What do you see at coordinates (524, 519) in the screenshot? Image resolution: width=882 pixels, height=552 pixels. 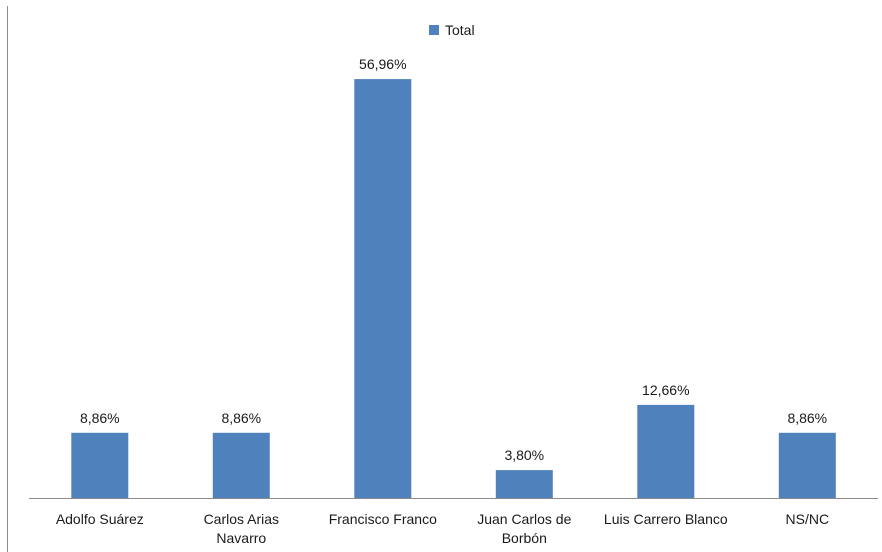 I see `category-label-line: Juan Carlos de` at bounding box center [524, 519].